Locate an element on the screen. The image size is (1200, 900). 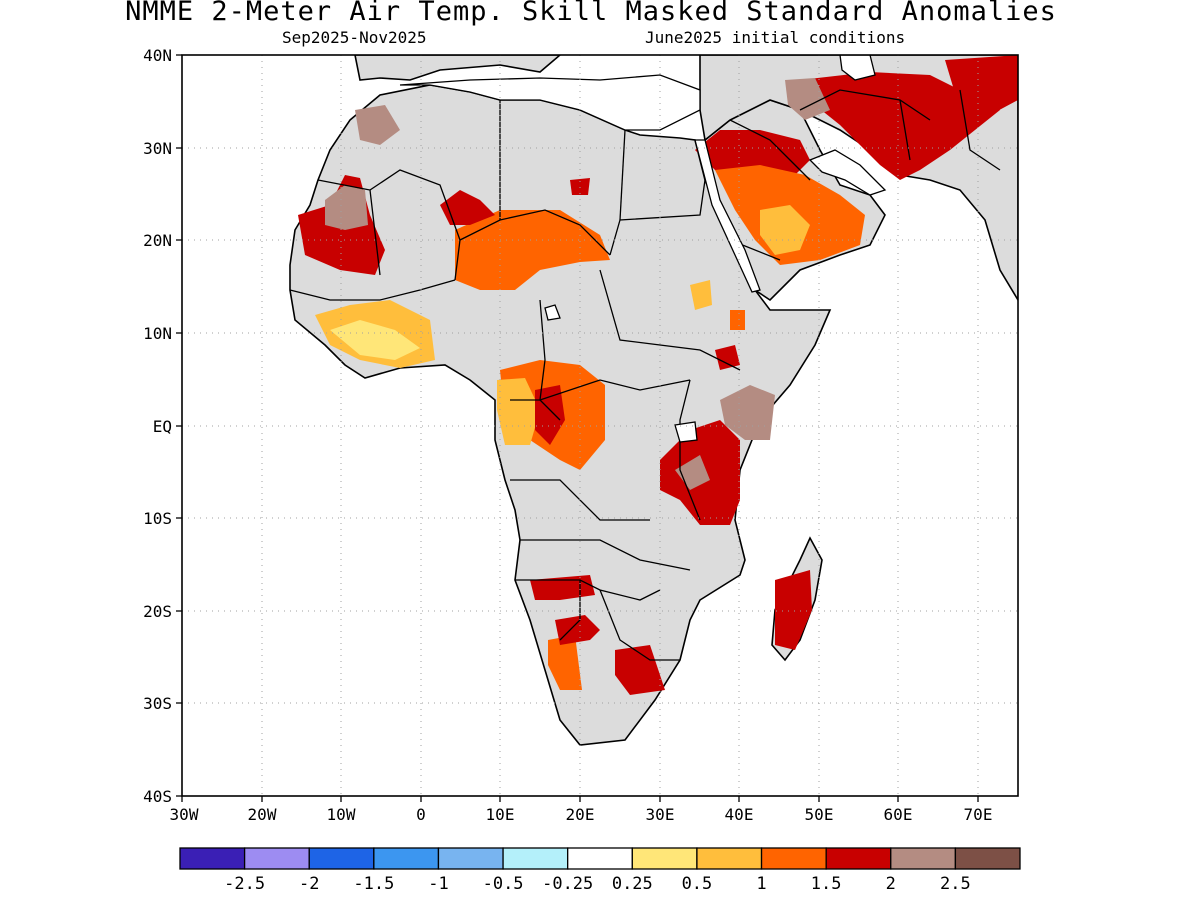
colorbar-label: -1 is located at coordinates (438, 884).